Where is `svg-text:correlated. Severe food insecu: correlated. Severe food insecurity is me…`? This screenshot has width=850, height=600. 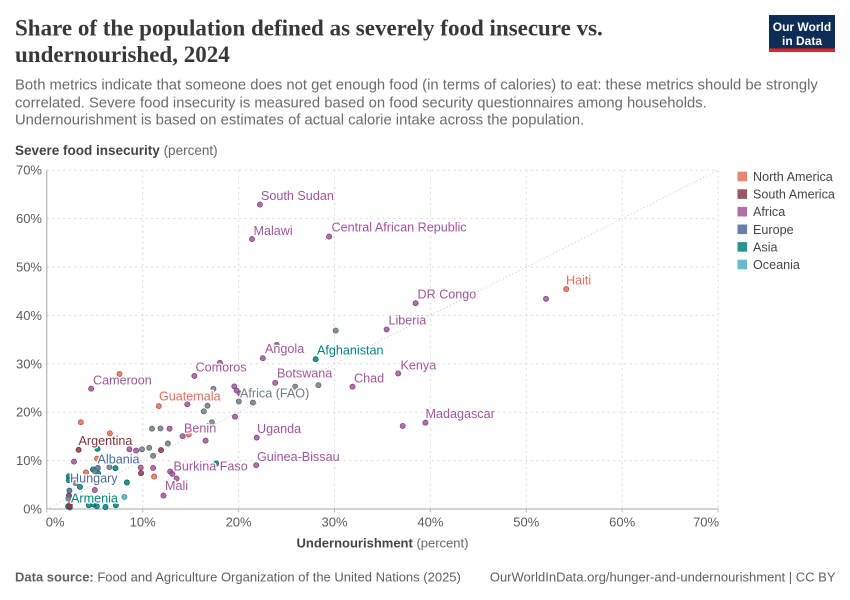 svg-text:correlated. Severe food insecu: correlated. Severe food insecurity is me… is located at coordinates (361, 104).